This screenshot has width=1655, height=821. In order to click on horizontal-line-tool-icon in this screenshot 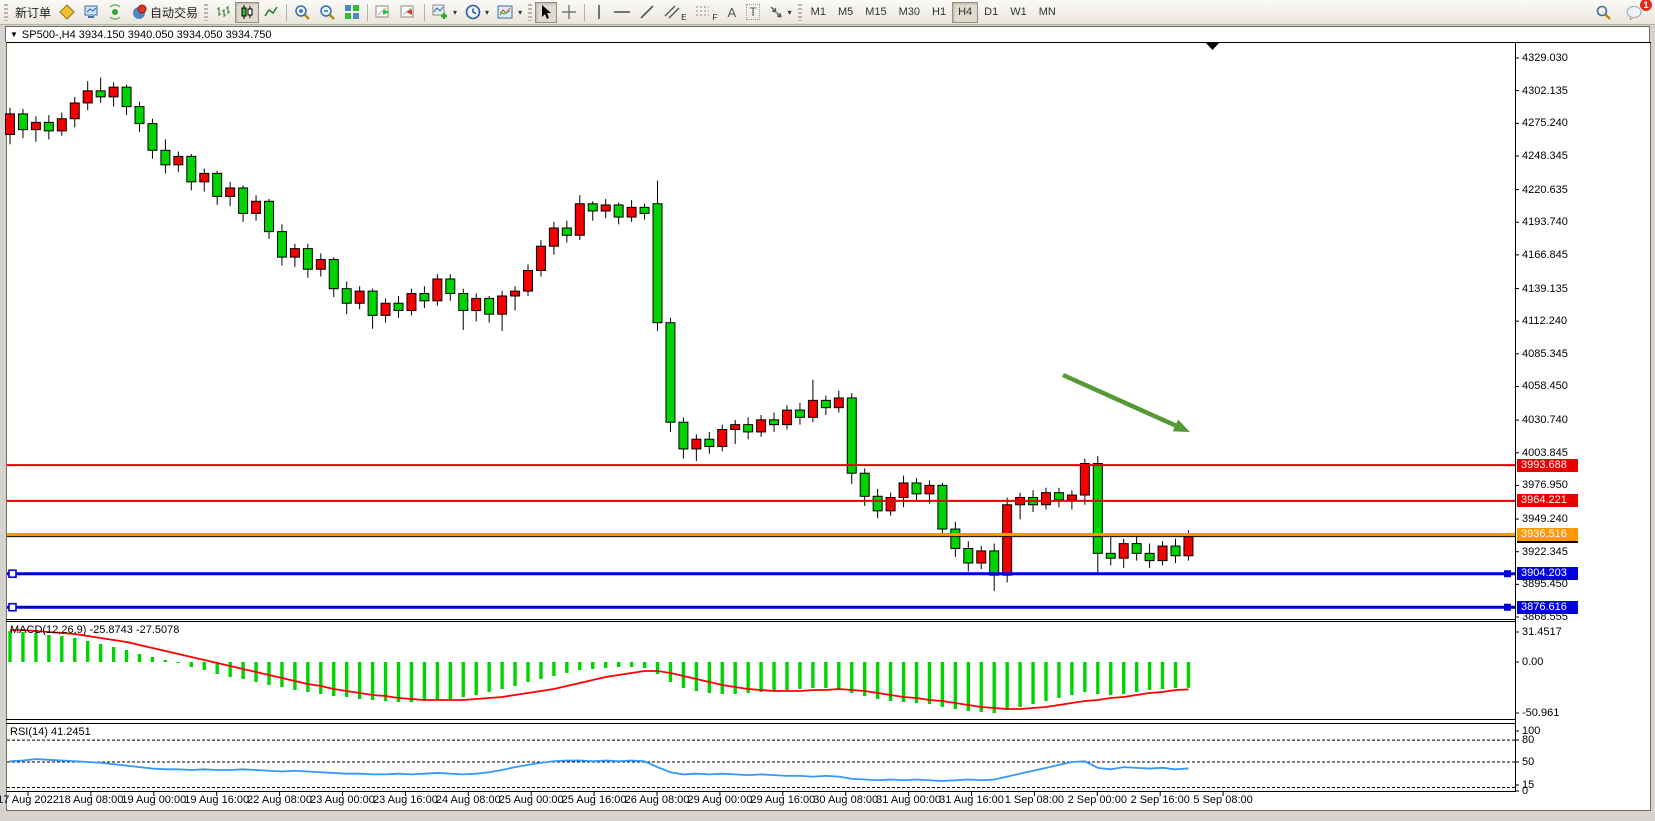, I will do `click(622, 12)`.